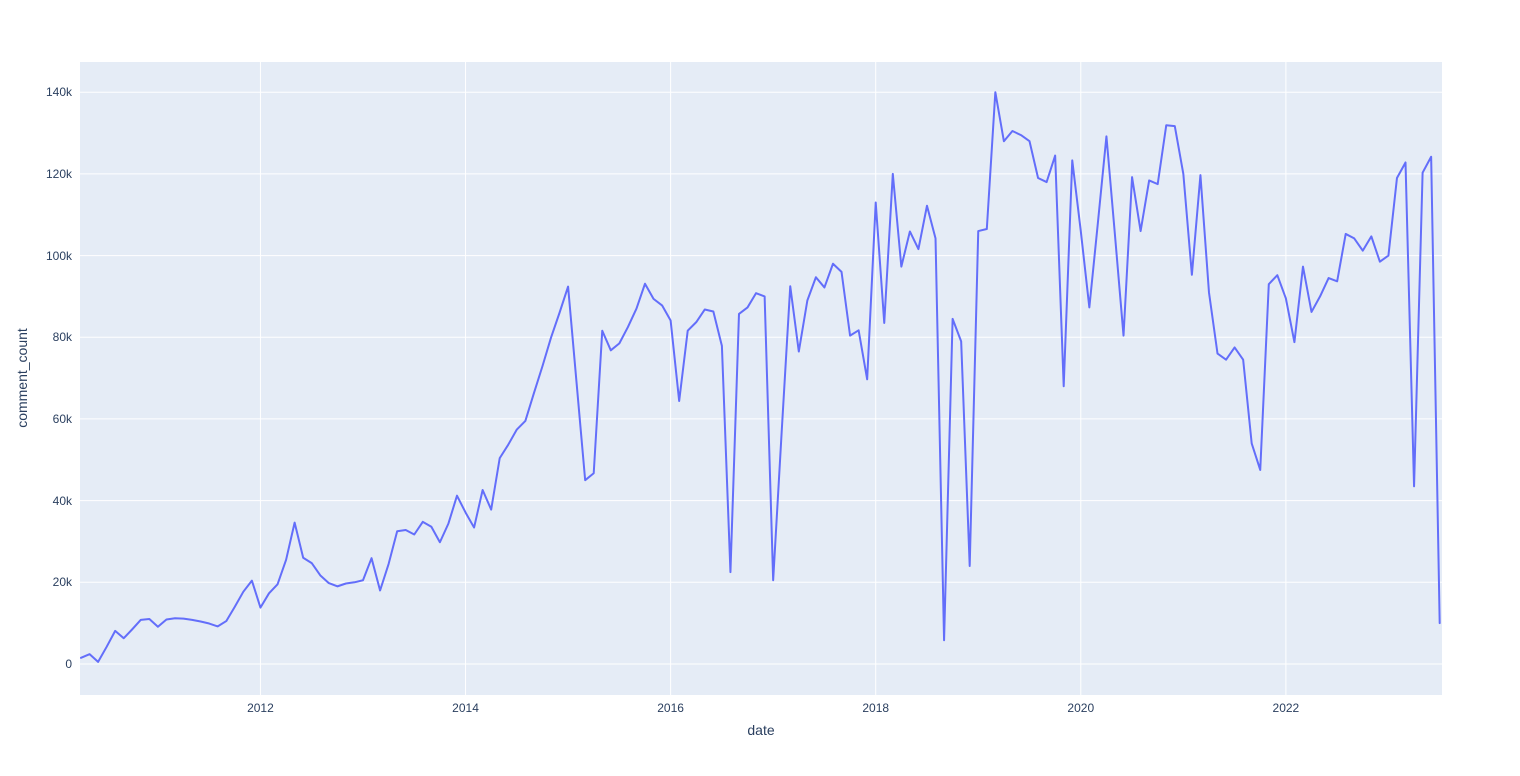 The height and width of the screenshot is (776, 1520). I want to click on y-tick-label: 140k, so click(58, 92).